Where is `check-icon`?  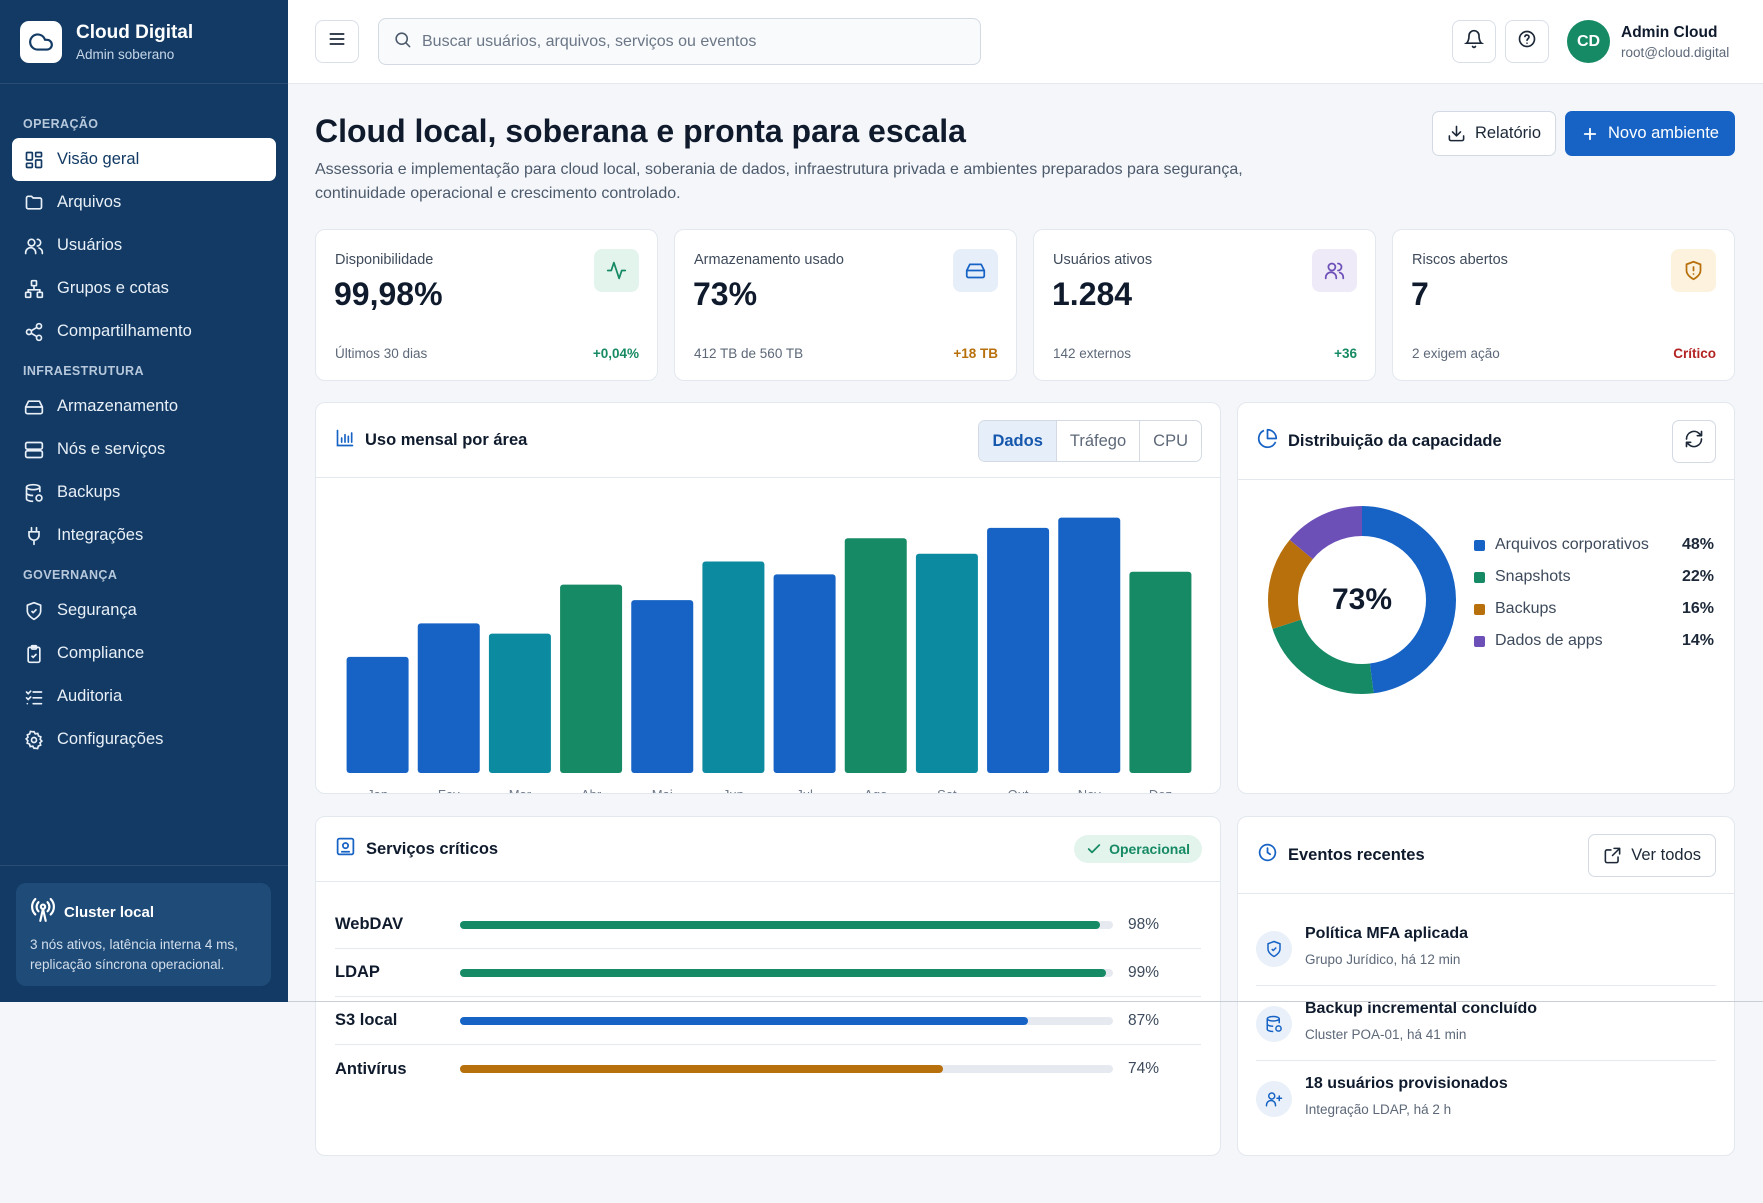 check-icon is located at coordinates (1094, 849).